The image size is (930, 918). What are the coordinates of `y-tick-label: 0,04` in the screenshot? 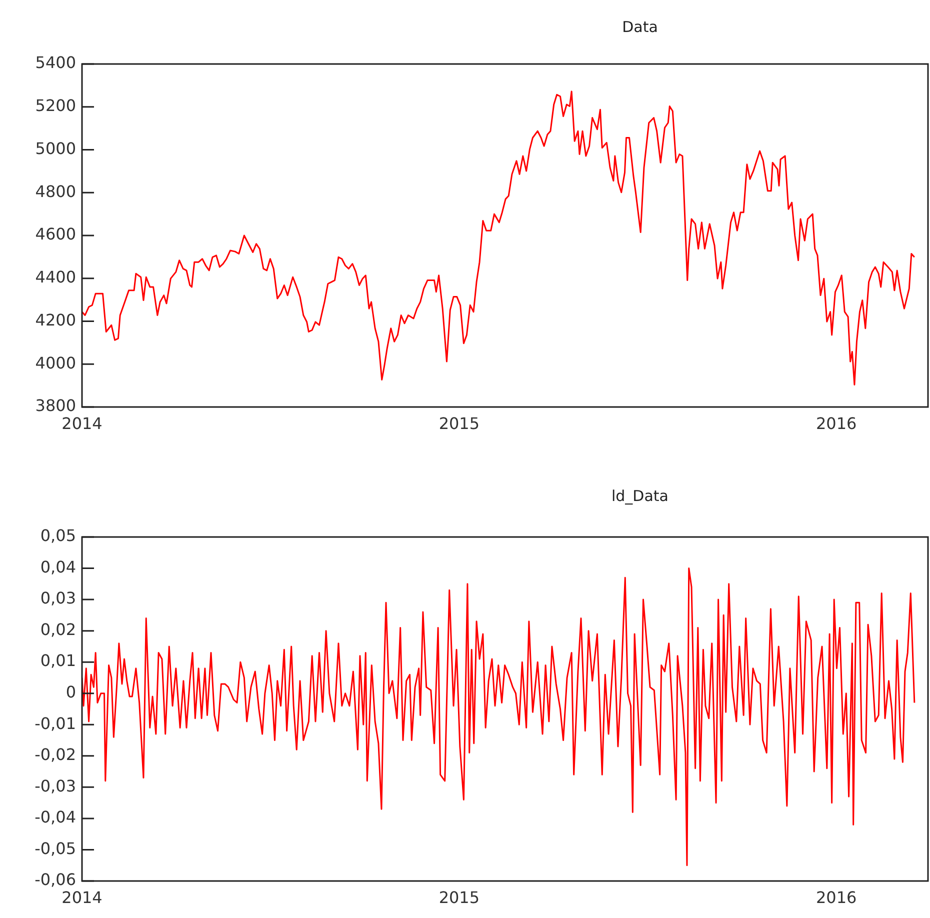 It's located at (58, 566).